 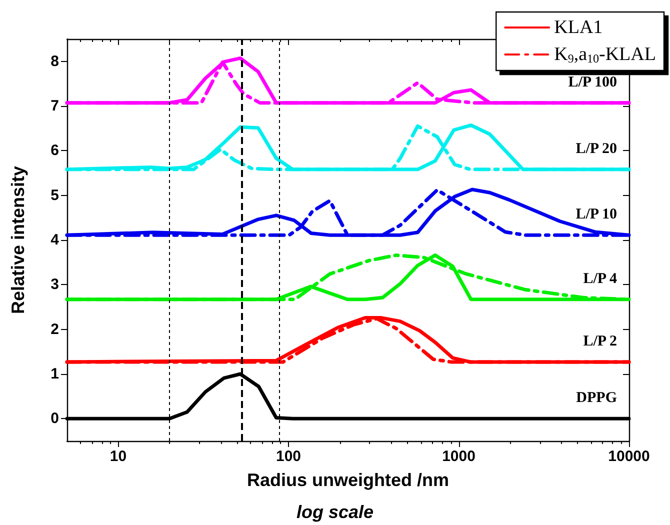 What do you see at coordinates (596, 148) in the screenshot?
I see `annotation: L/P 20` at bounding box center [596, 148].